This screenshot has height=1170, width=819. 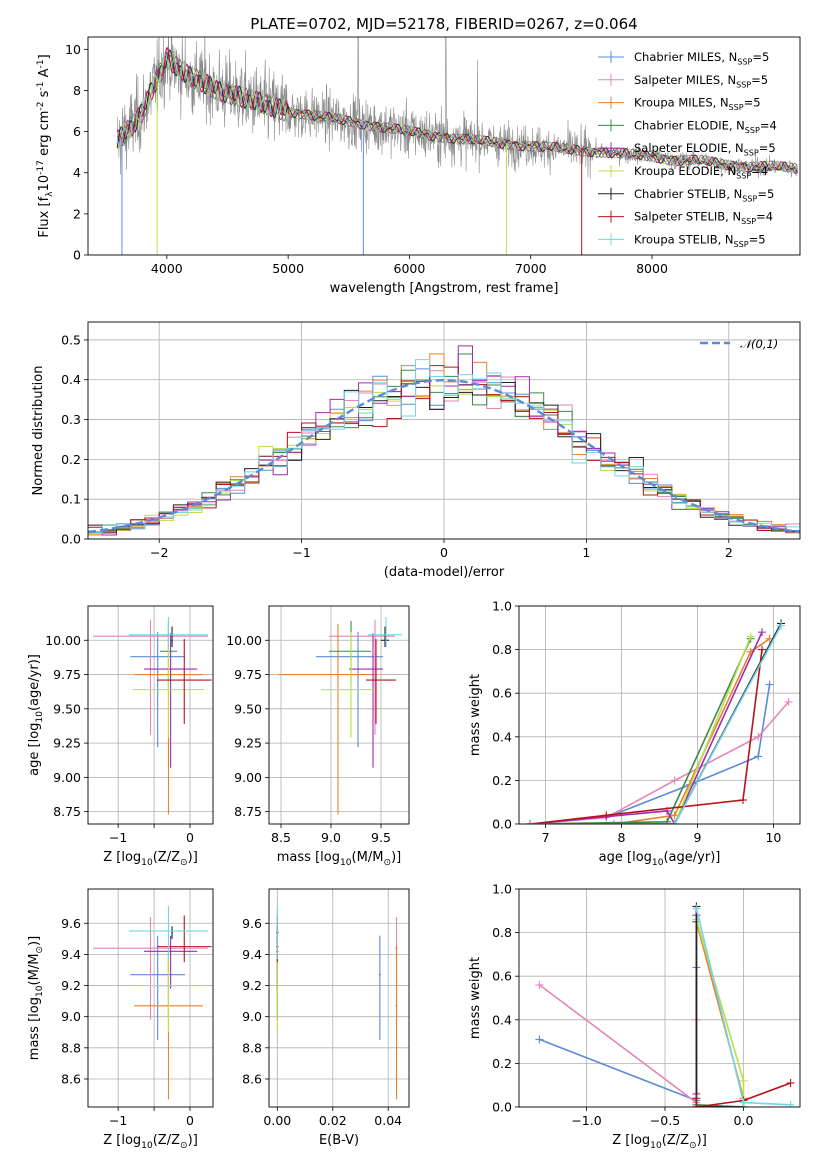 I want to click on mass_age-xtick-label: 9.0, so click(x=331, y=837).